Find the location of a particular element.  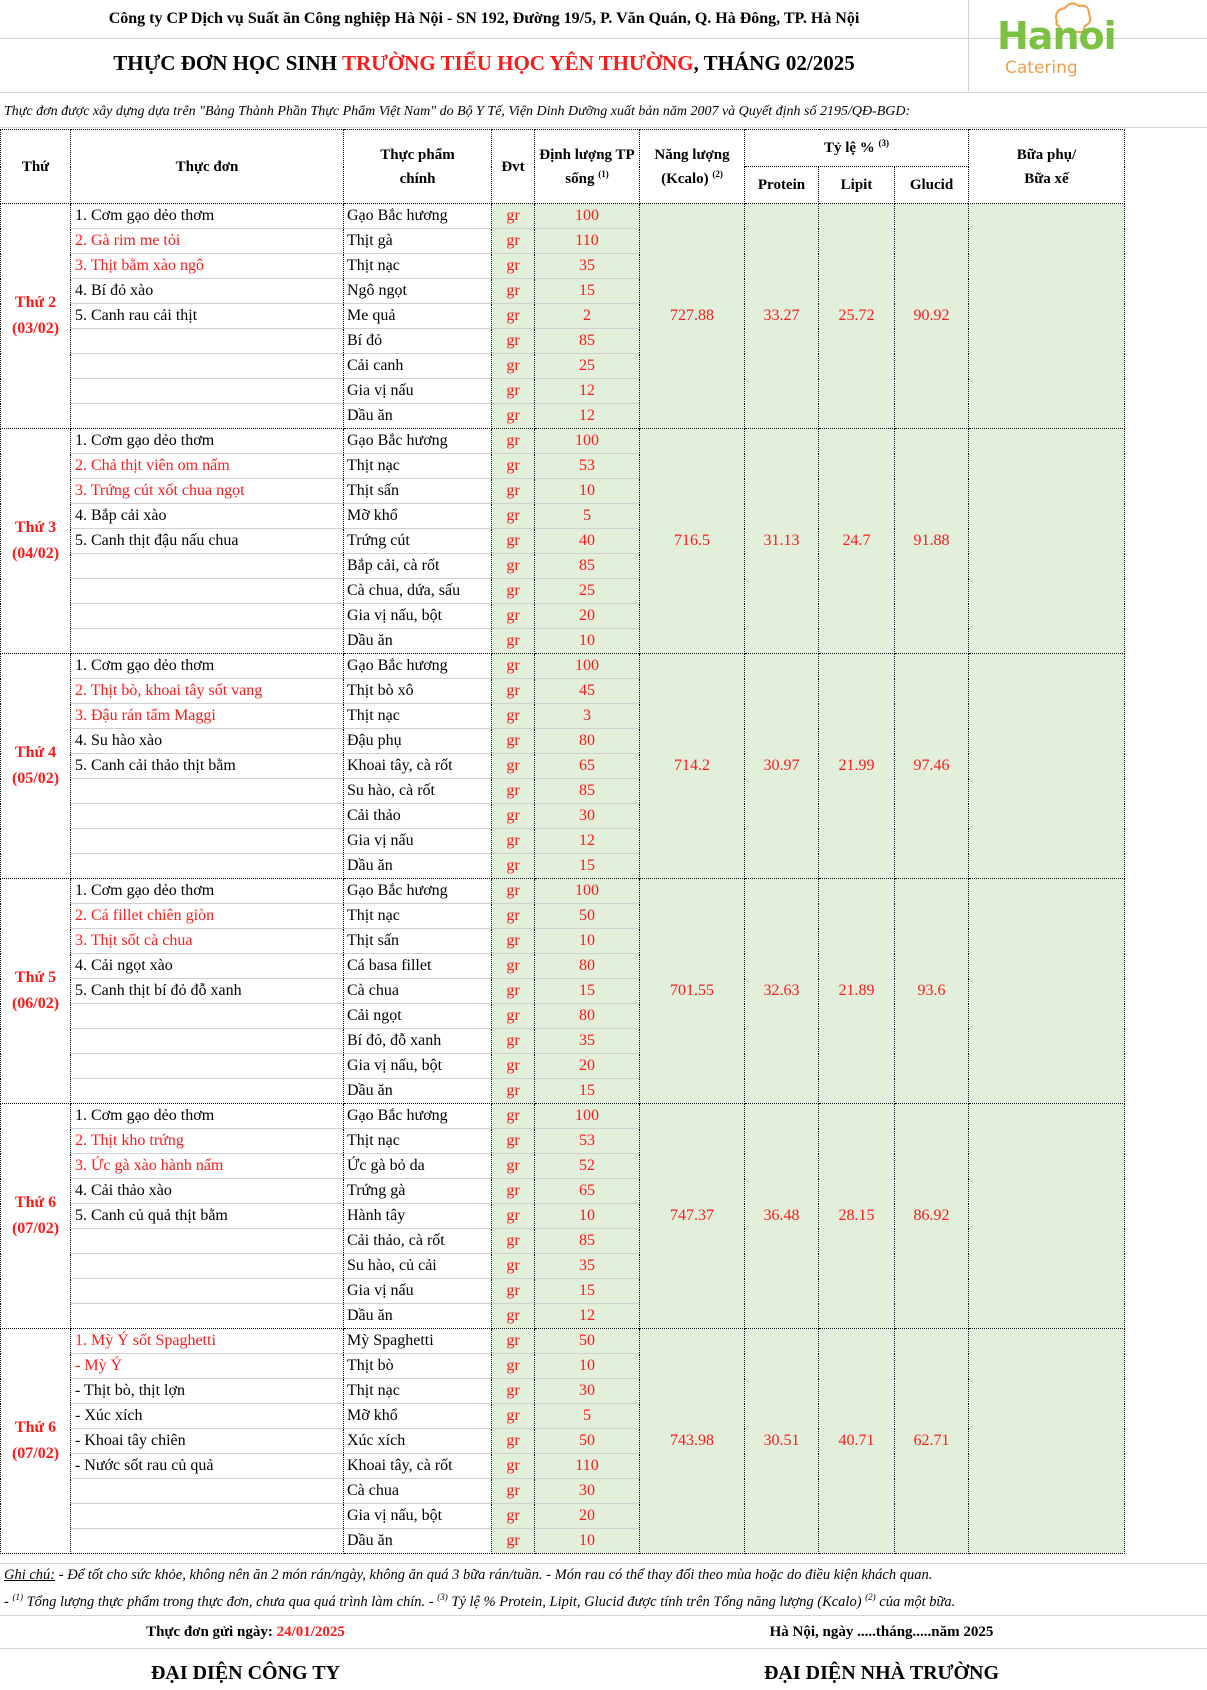

day-cell: Thứ 5 (06/02) is located at coordinates (35, 991).